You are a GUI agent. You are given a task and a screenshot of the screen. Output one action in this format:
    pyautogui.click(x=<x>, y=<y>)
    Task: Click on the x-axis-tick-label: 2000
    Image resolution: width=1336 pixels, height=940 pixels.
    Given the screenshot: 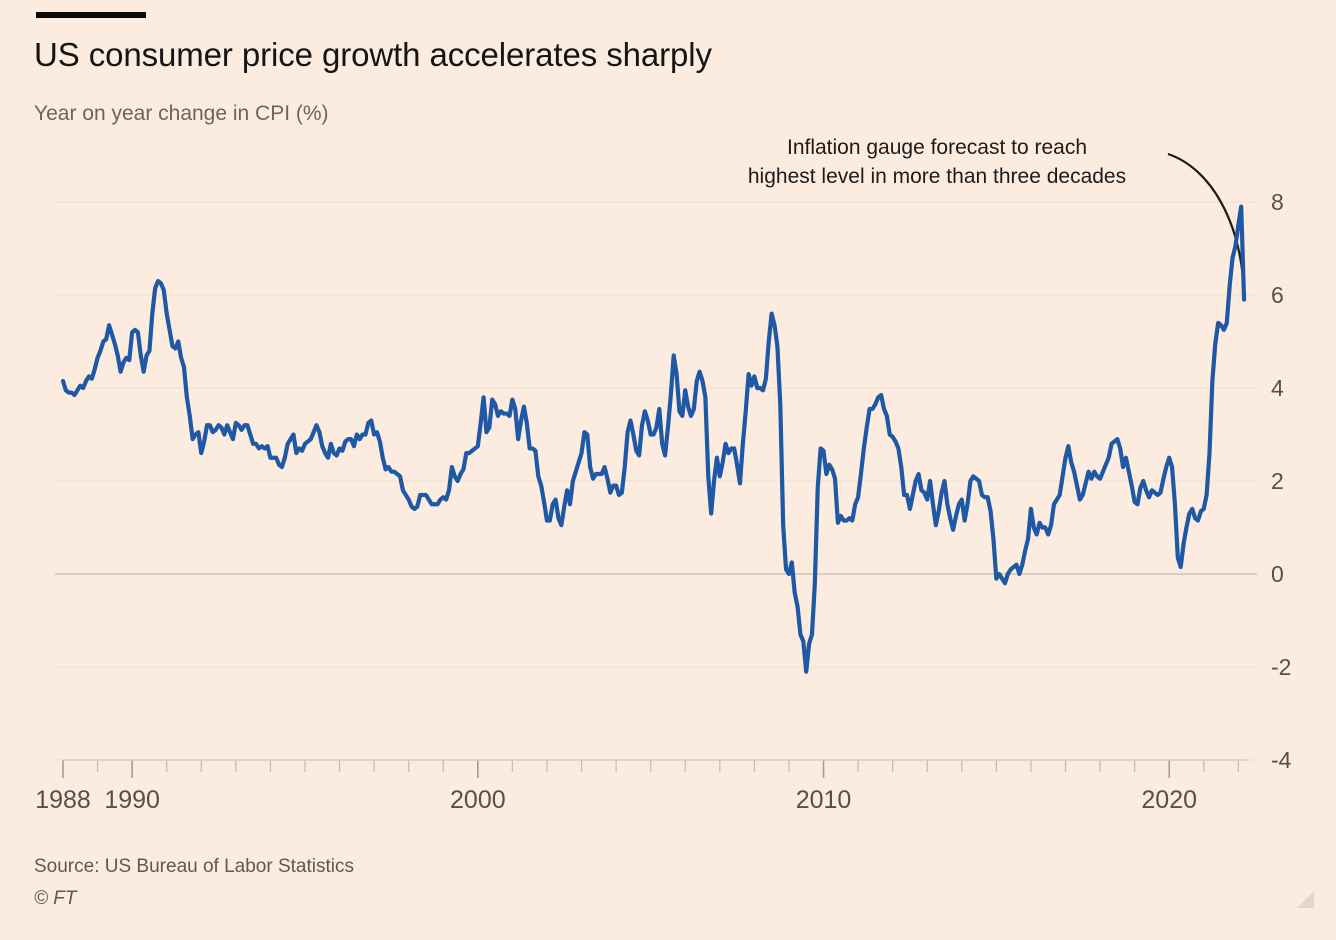 What is the action you would take?
    pyautogui.click(x=478, y=800)
    